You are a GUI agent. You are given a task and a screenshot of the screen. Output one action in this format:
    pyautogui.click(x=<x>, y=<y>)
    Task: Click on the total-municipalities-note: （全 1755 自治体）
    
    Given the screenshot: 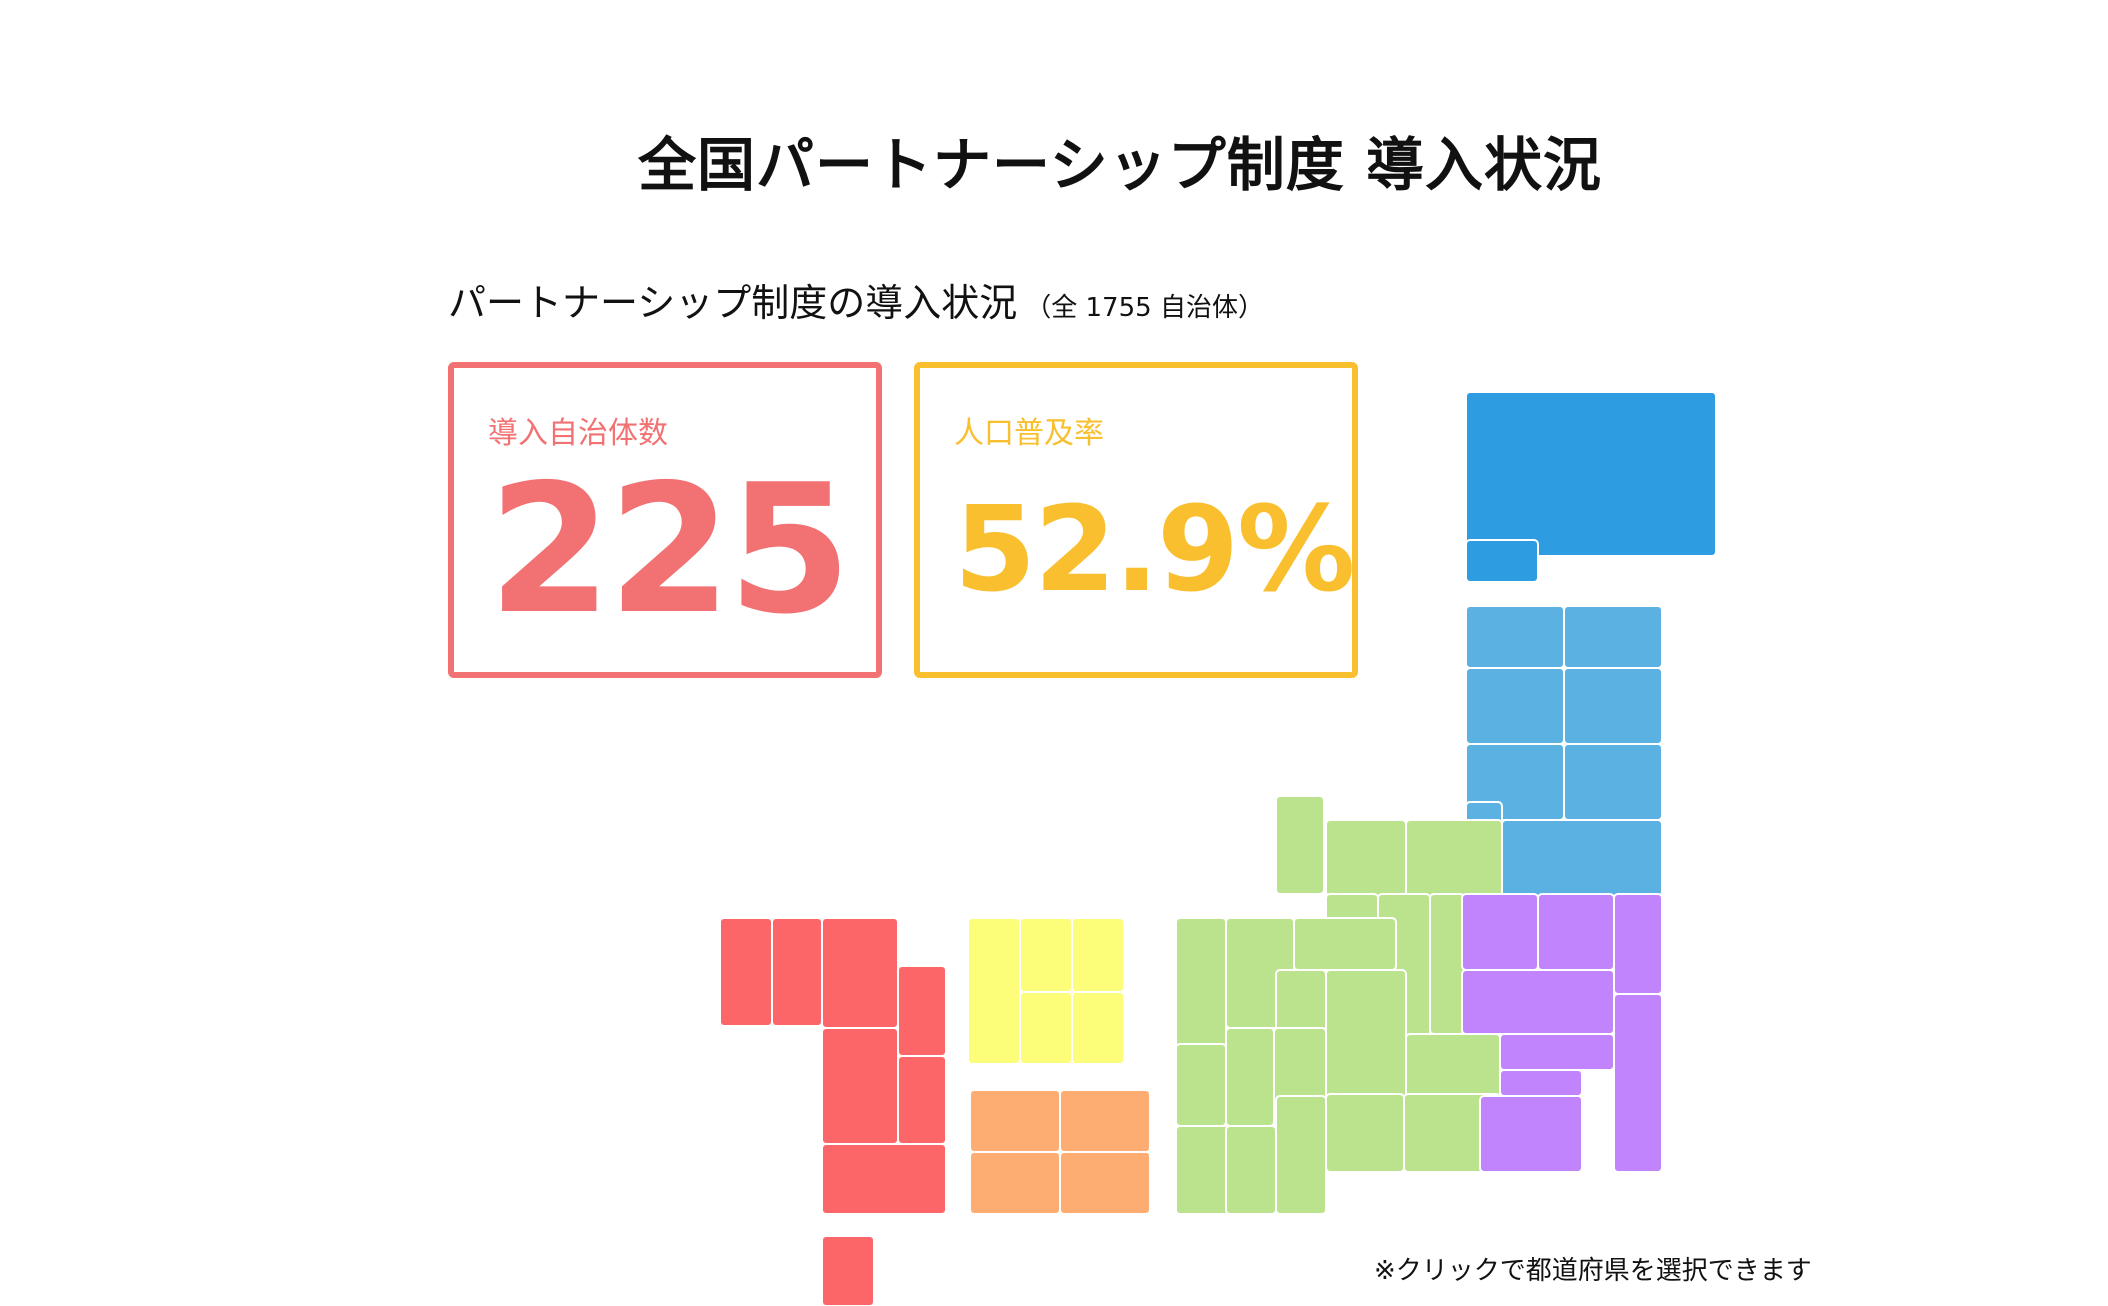 What is the action you would take?
    pyautogui.click(x=1144, y=308)
    